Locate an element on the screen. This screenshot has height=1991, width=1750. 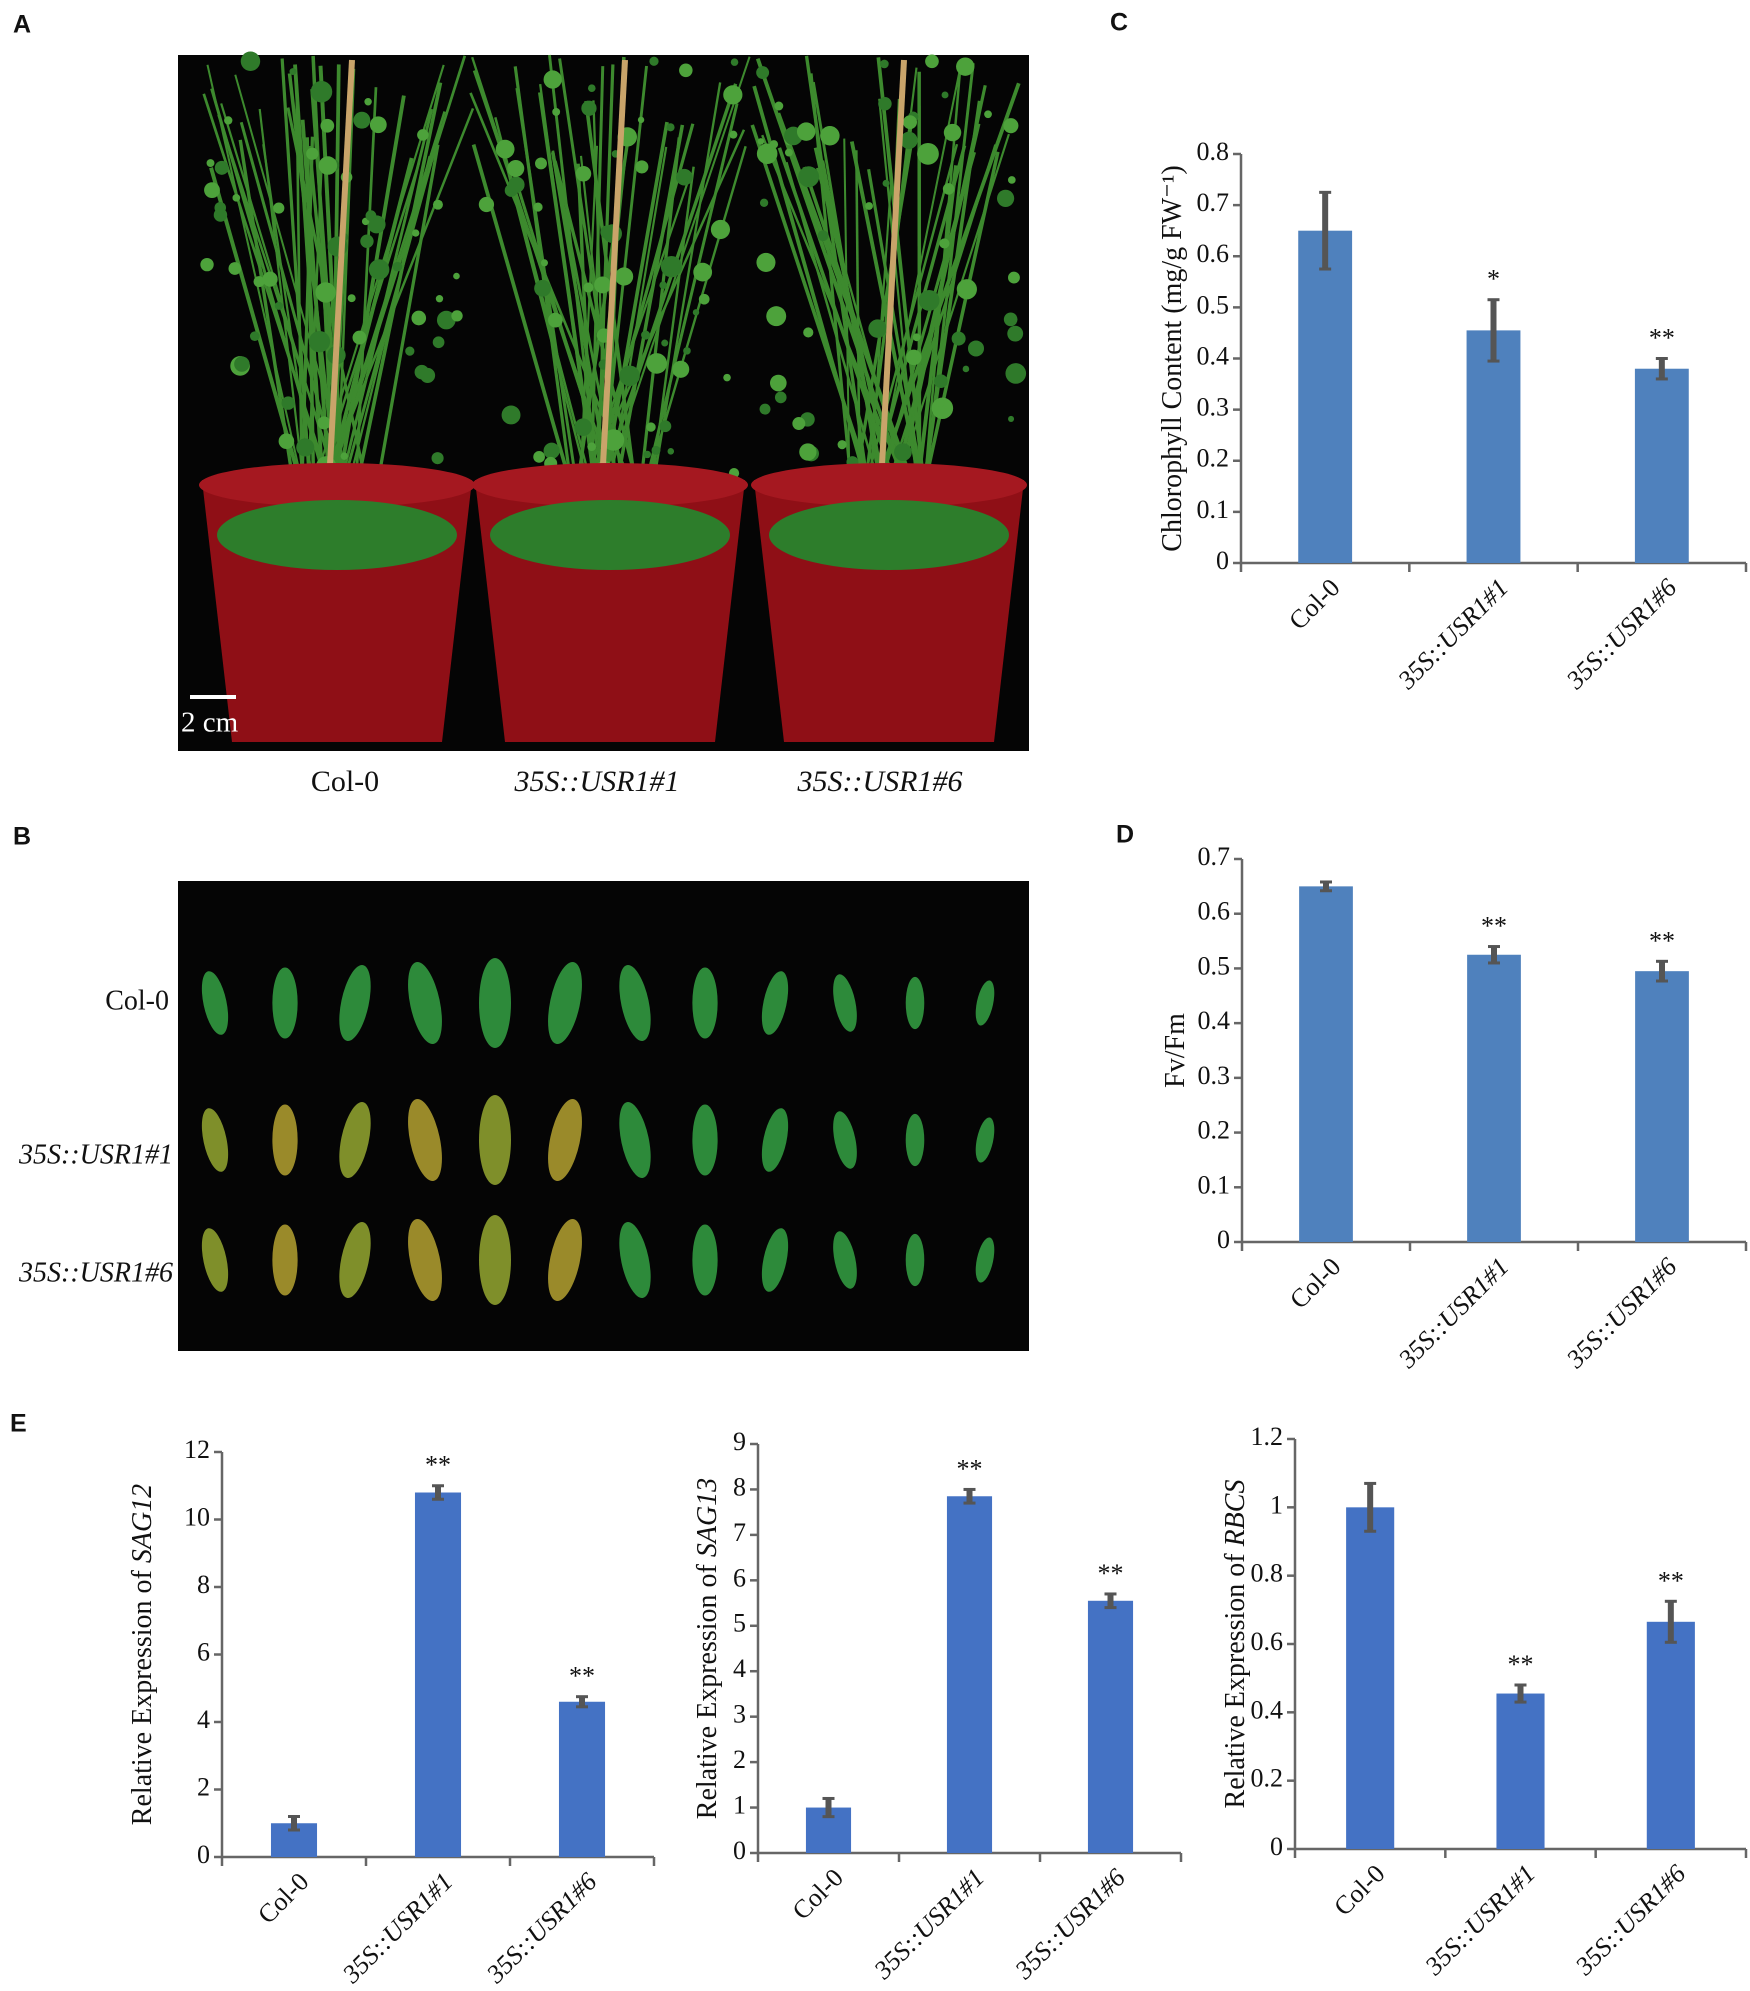
panel-label: A is located at coordinates (22, 25).